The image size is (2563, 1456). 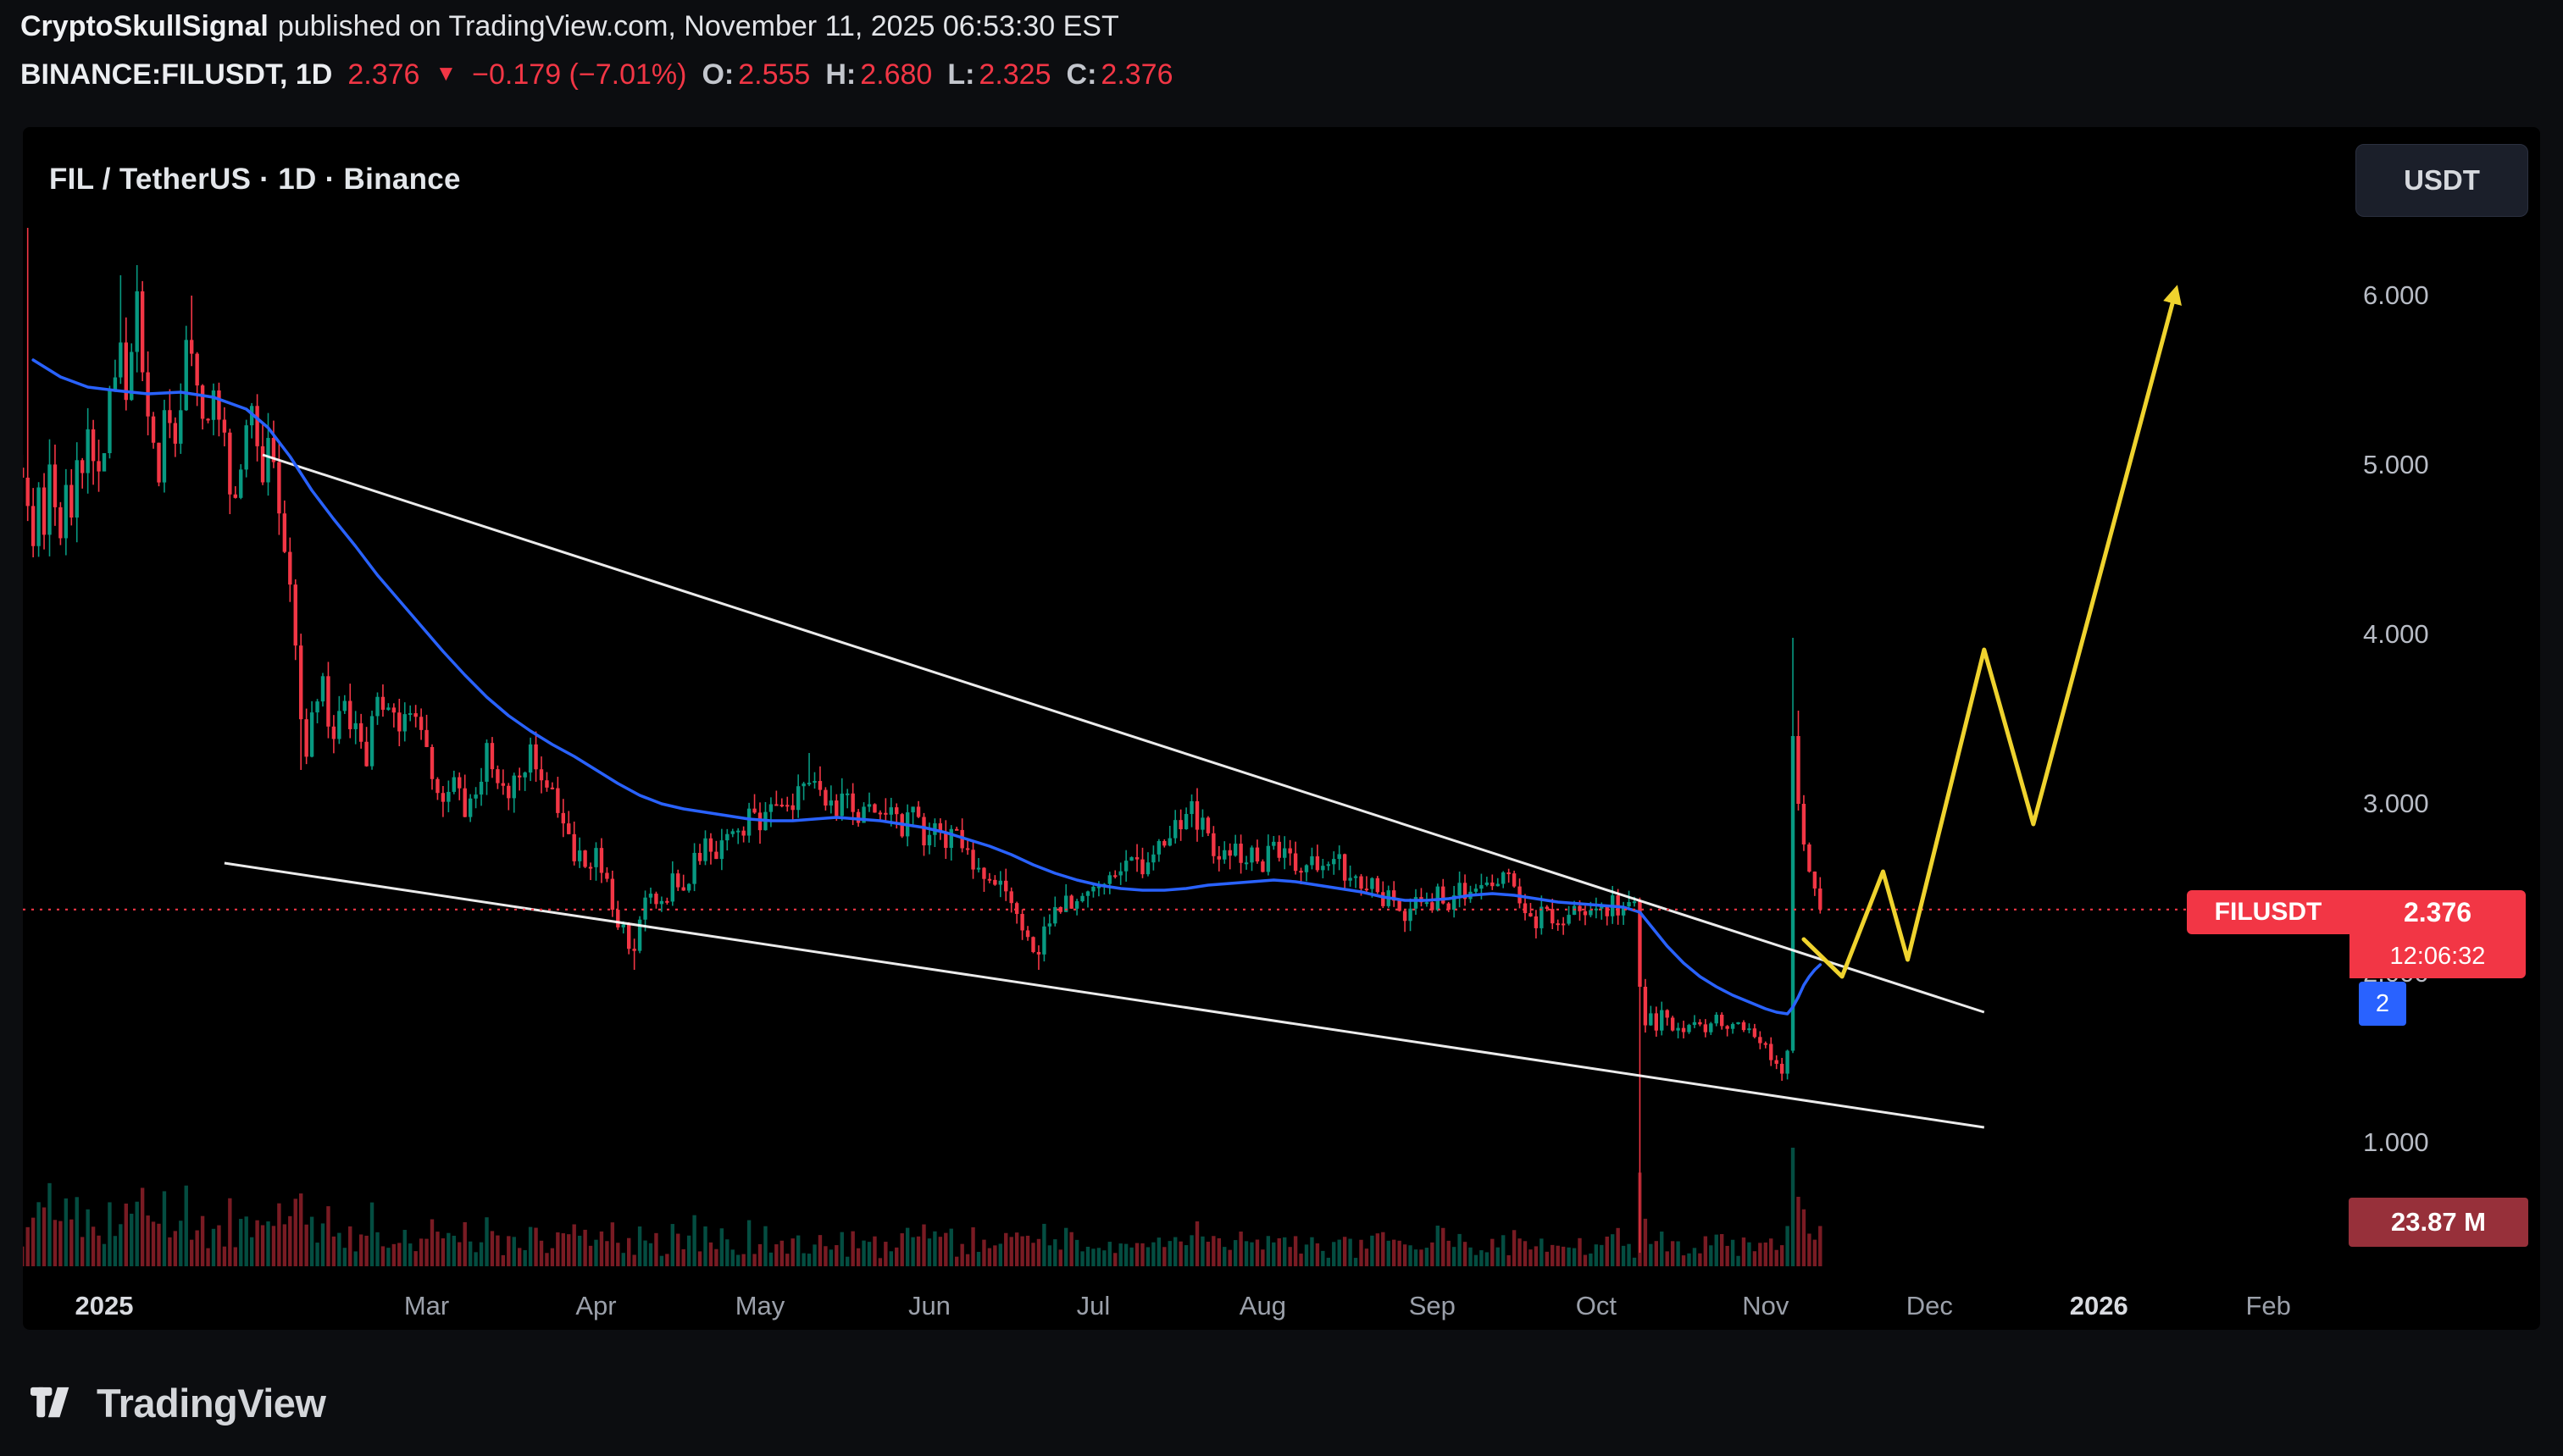 What do you see at coordinates (255, 179) in the screenshot?
I see `chart-title: FIL / TetherUS · 1D · Binance` at bounding box center [255, 179].